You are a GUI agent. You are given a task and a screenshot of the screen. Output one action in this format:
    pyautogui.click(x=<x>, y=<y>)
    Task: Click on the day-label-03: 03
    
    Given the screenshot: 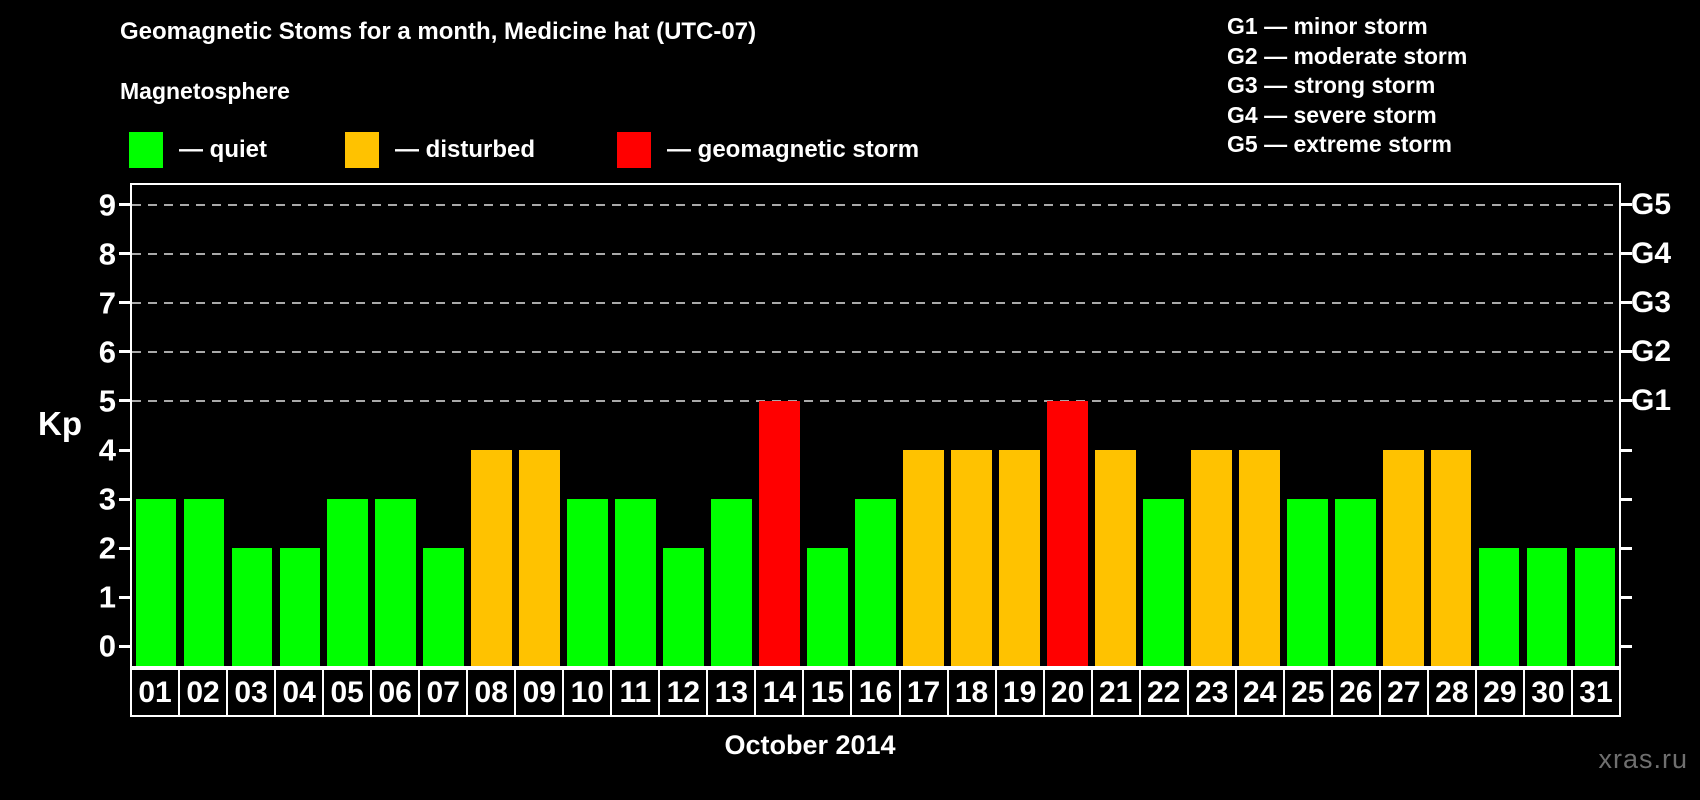 What is the action you would take?
    pyautogui.click(x=251, y=692)
    